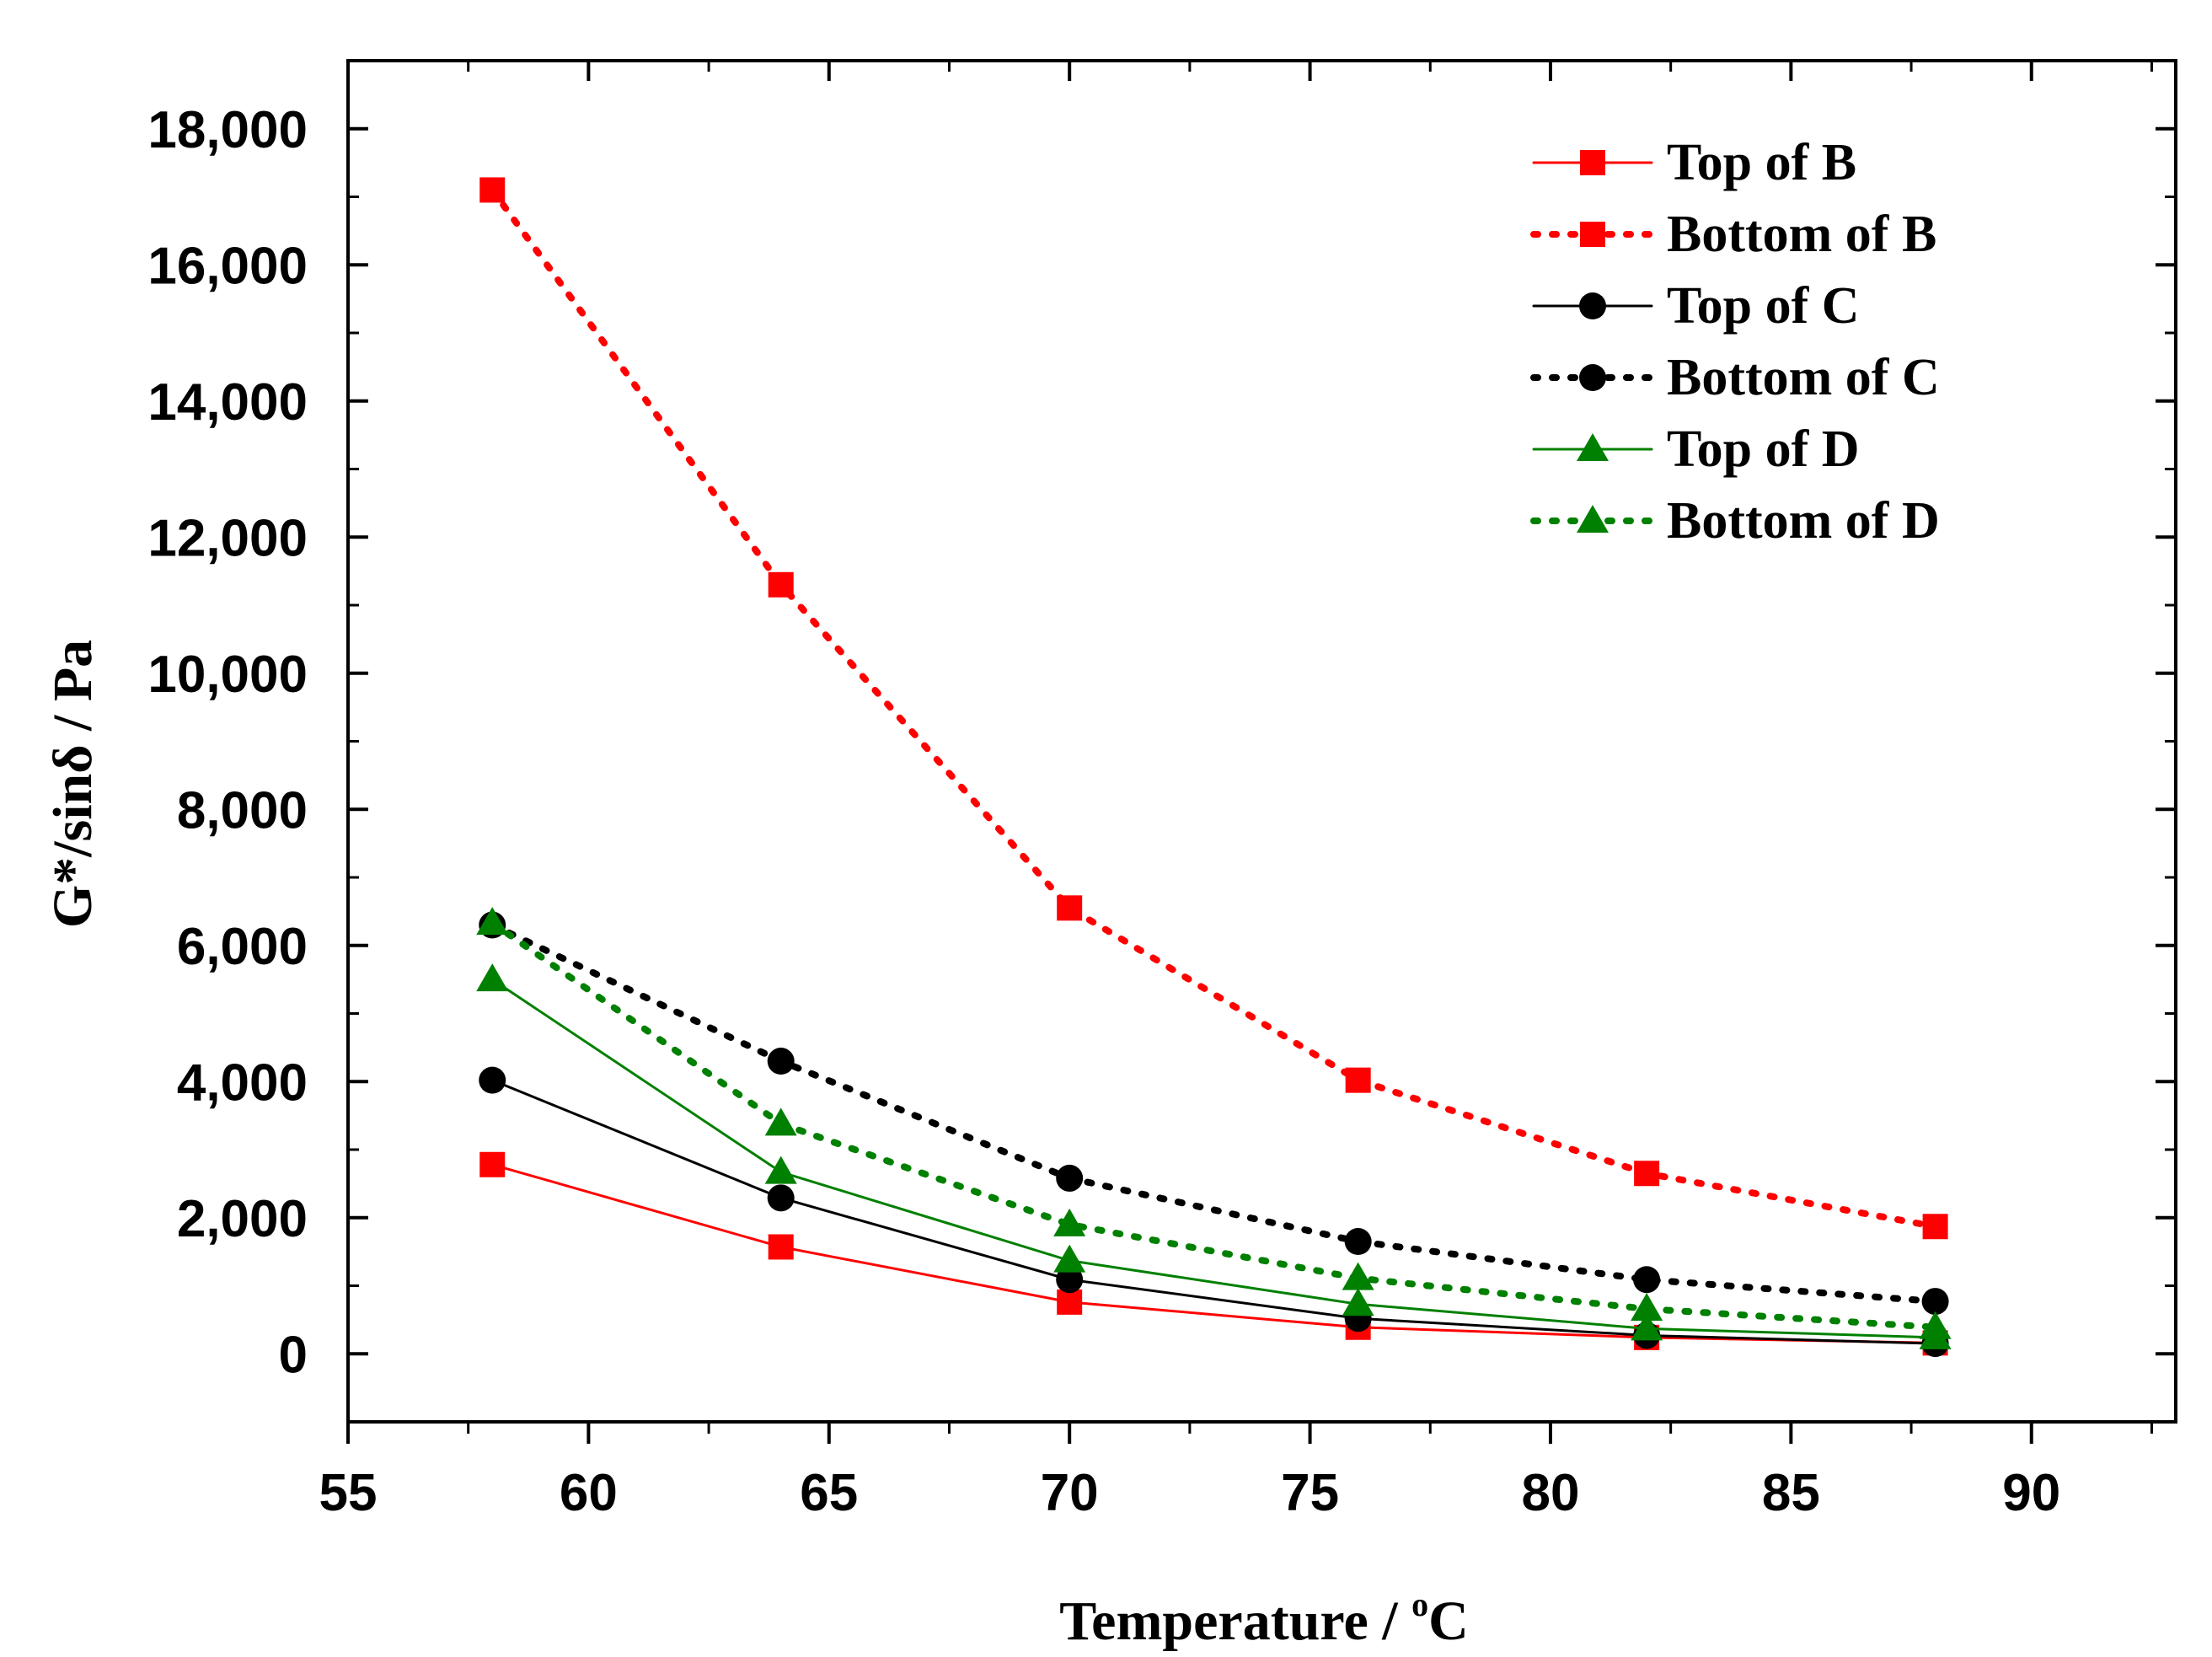  What do you see at coordinates (242, 947) in the screenshot?
I see `y-tick-label: 6,000` at bounding box center [242, 947].